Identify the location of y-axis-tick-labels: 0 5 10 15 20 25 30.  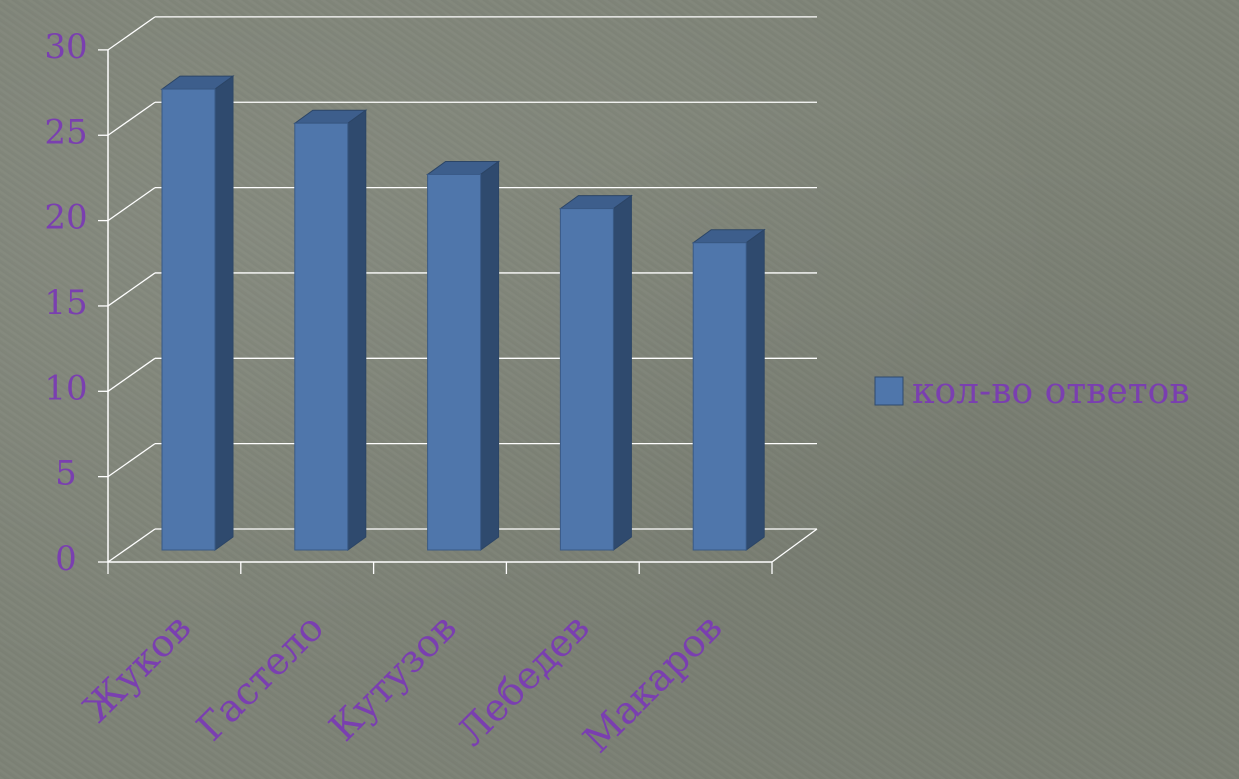
(65, 303).